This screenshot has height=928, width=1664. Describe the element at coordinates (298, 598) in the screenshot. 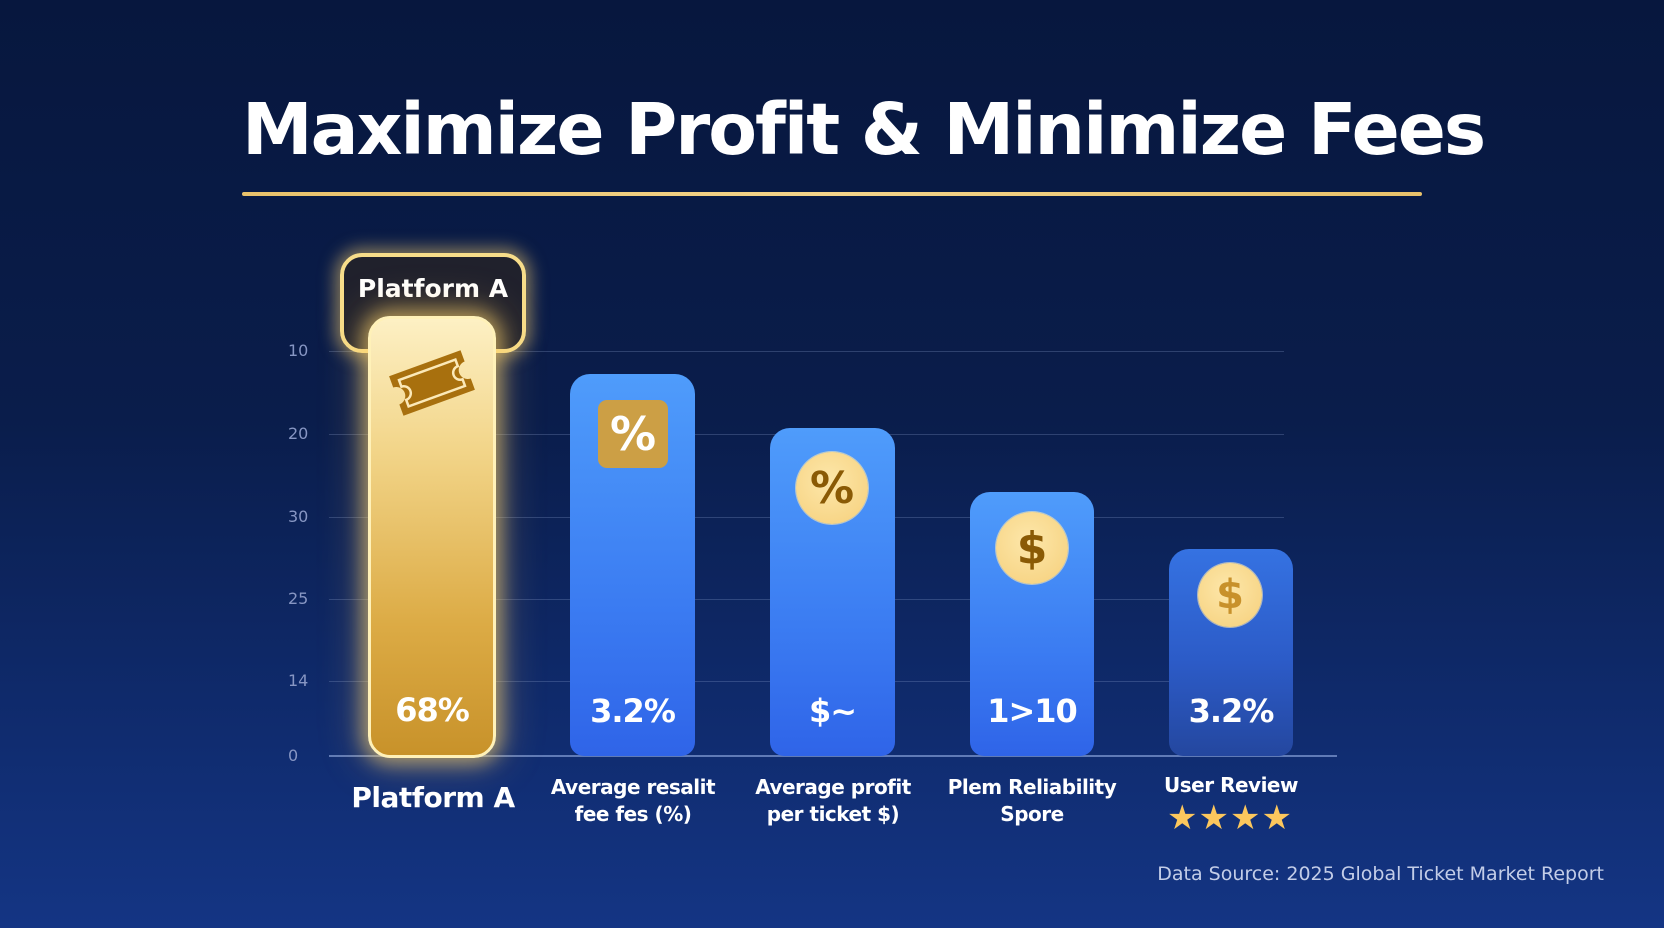

I see `y-tick: 25` at that location.